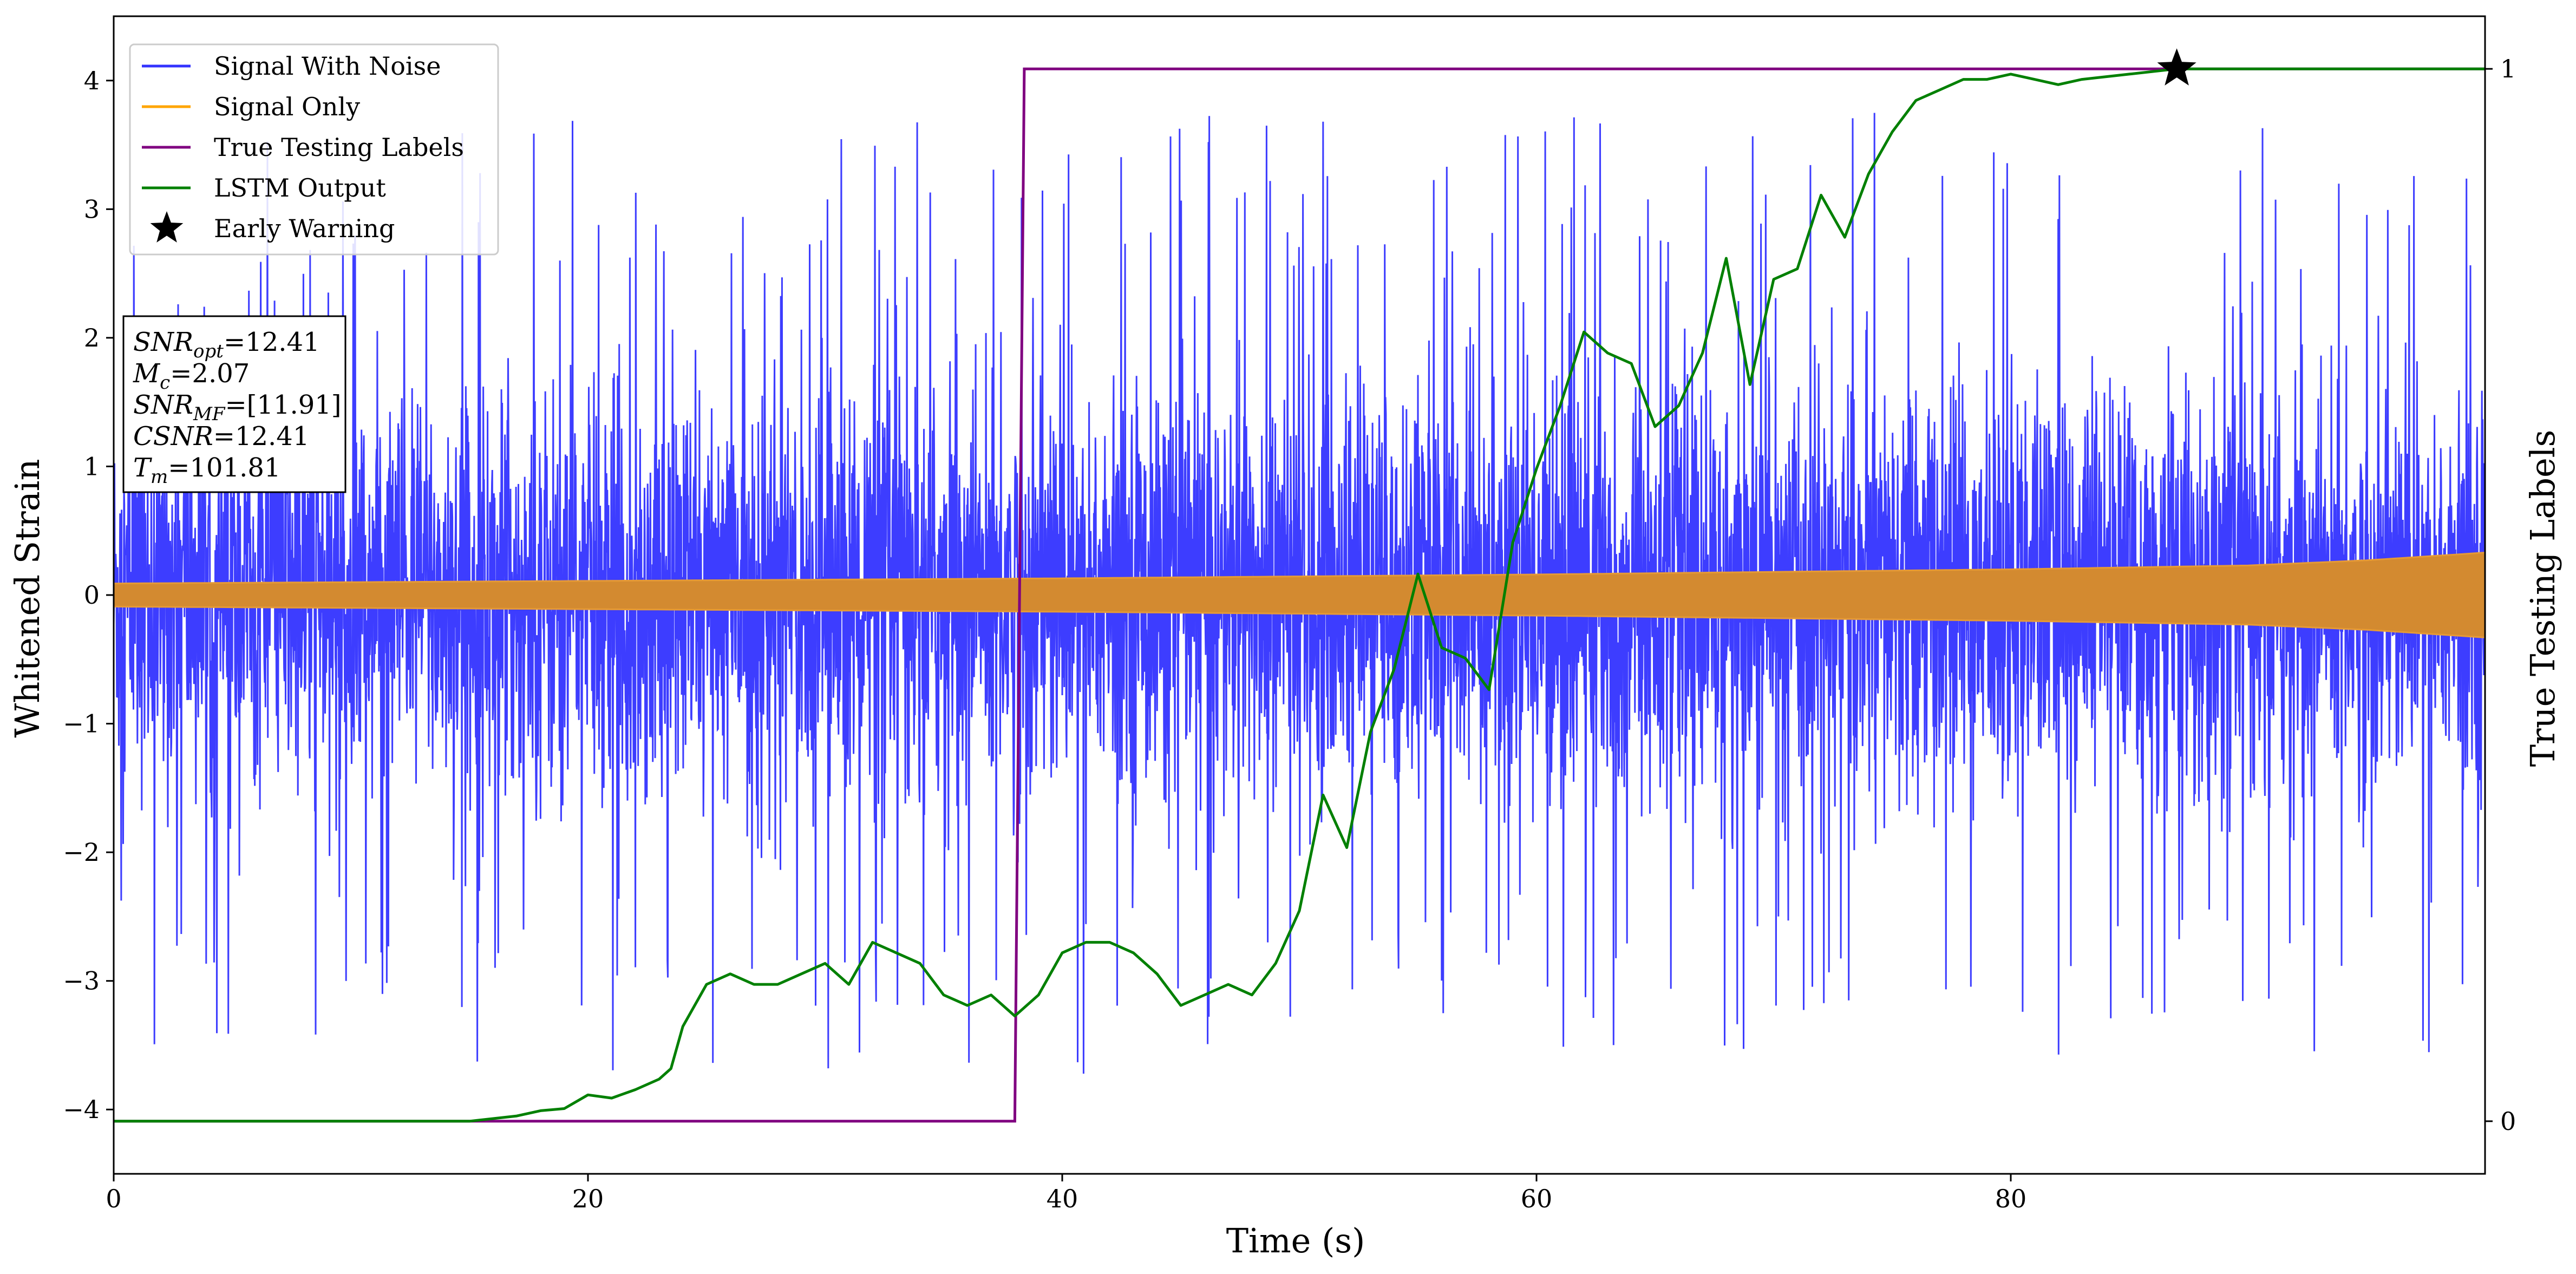 The image size is (2576, 1274). What do you see at coordinates (588, 1198) in the screenshot?
I see `x-tick-label: 20` at bounding box center [588, 1198].